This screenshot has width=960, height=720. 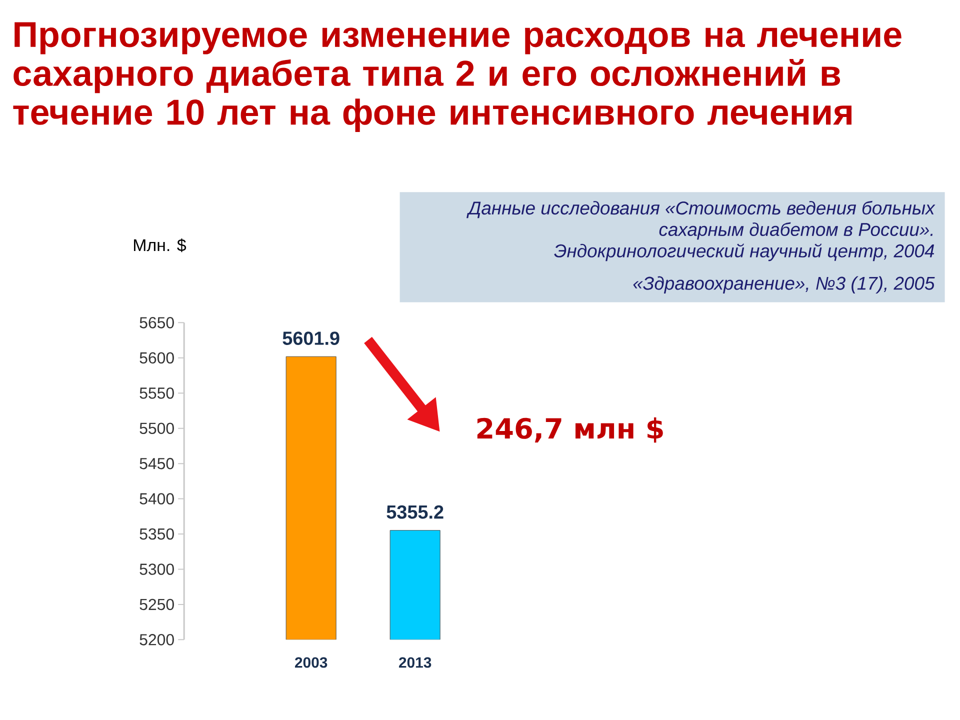 I want to click on y-tick-label: 5250, so click(x=157, y=604).